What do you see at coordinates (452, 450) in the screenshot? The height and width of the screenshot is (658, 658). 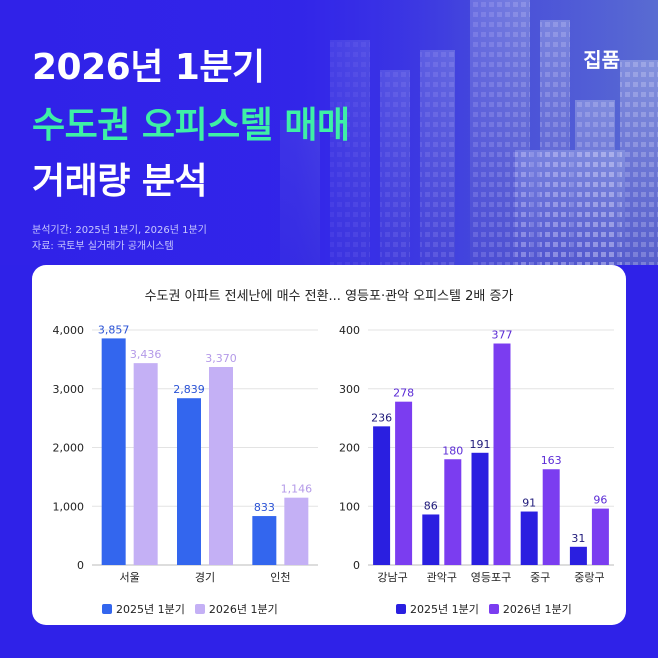 I see `bar-value-label: 180` at bounding box center [452, 450].